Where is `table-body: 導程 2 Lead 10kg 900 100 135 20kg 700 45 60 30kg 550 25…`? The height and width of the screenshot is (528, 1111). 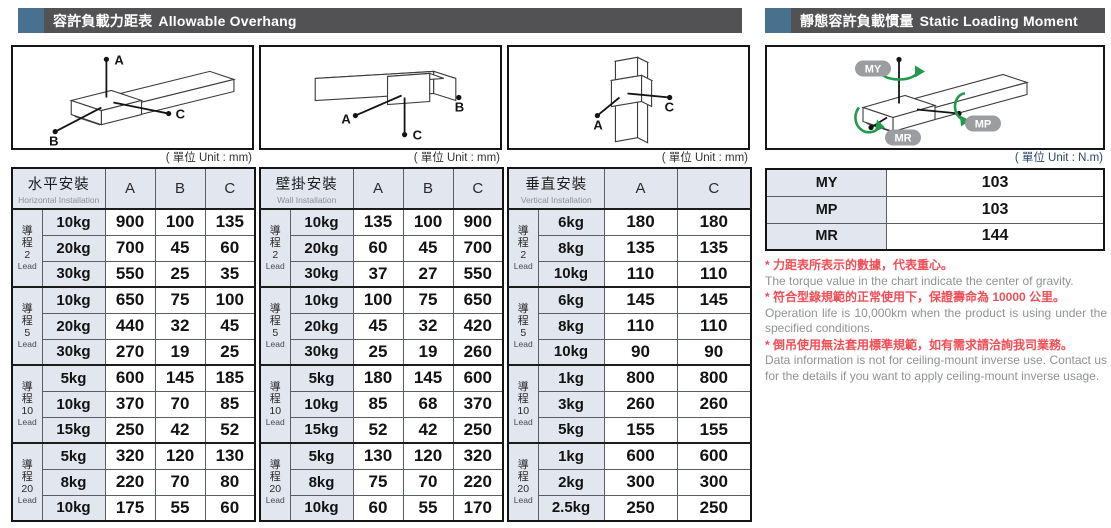
table-body: 導程 2 Lead 10kg 900 100 135 20kg 700 45 60 30kg 550 25… is located at coordinates (133, 365).